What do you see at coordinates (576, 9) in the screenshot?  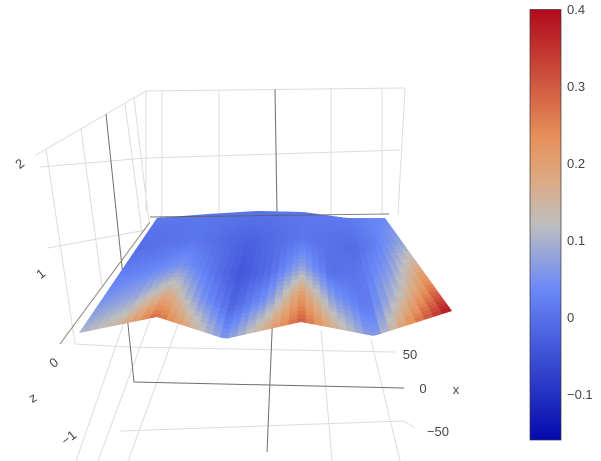 I see `svg-text: 0.4` at bounding box center [576, 9].